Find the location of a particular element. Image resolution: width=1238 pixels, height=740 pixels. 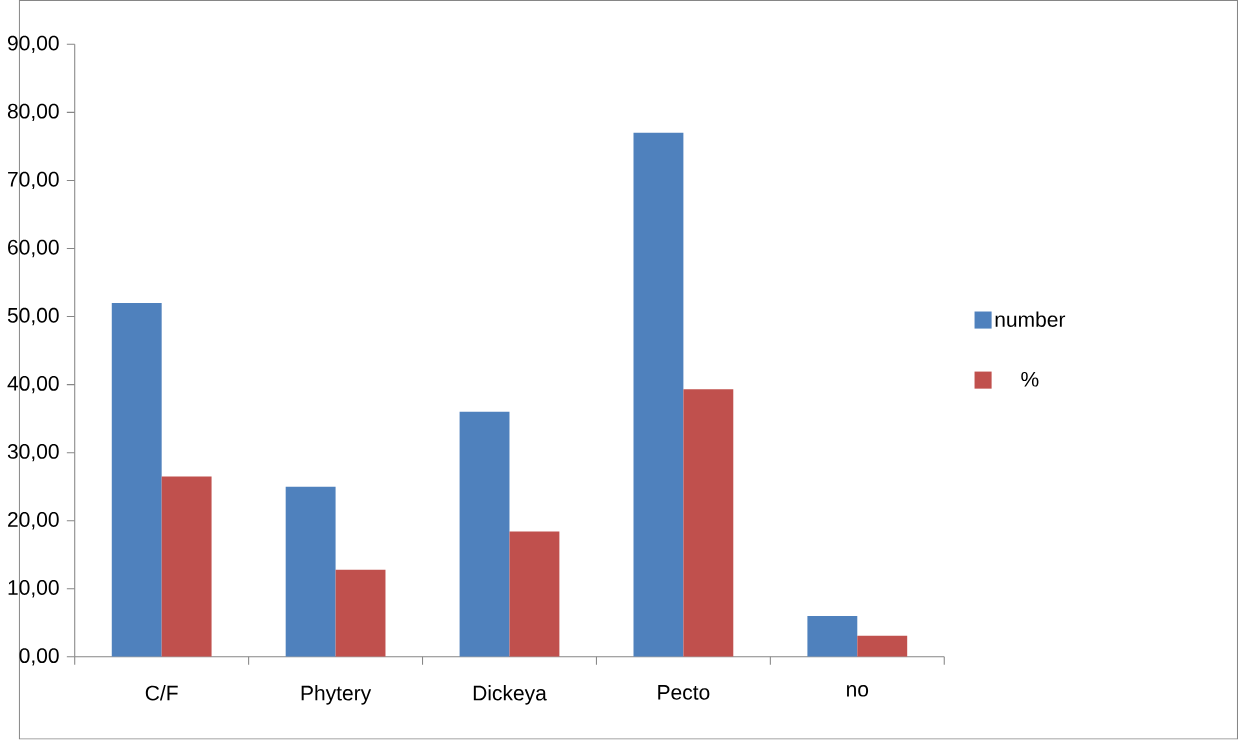

y-tick-label: 0,00 is located at coordinates (39, 657).